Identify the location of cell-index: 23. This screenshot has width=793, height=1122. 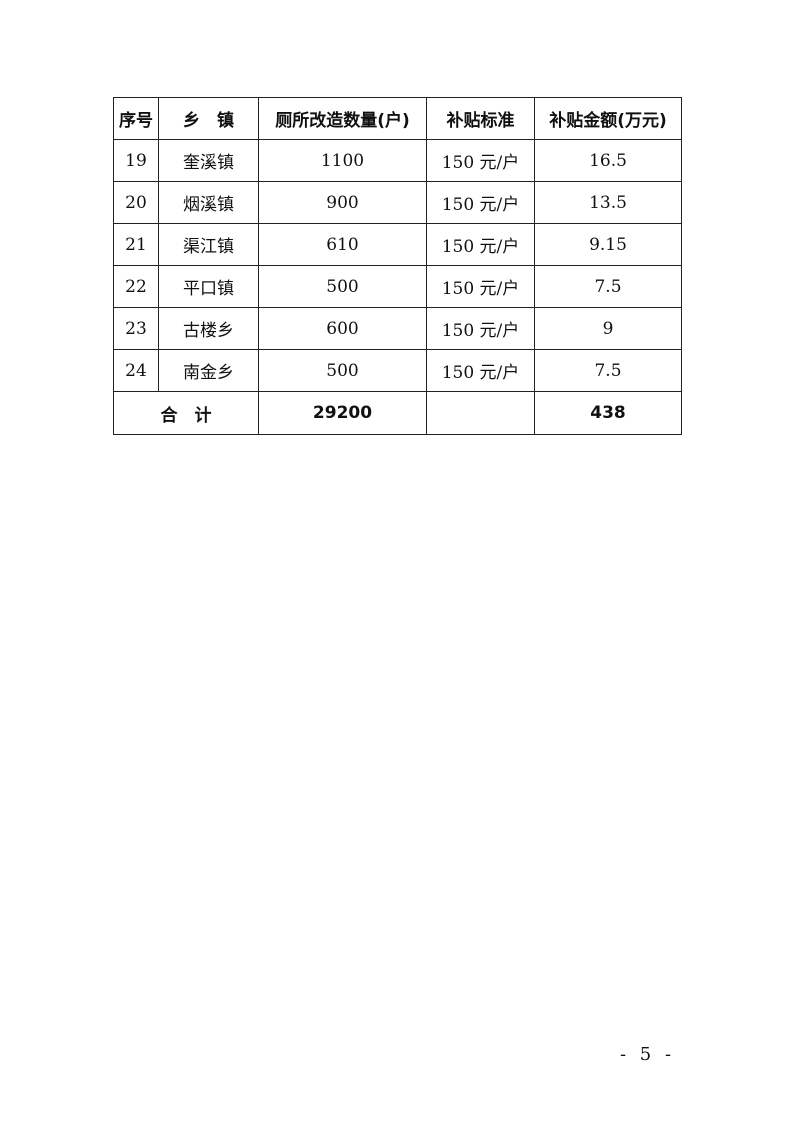
(136, 328).